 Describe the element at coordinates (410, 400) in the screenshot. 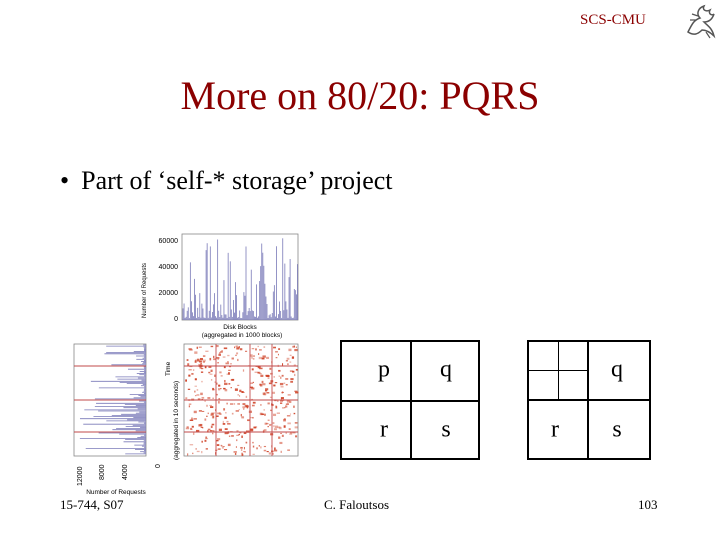

I see `quadrant-grid-left: p q r s` at that location.